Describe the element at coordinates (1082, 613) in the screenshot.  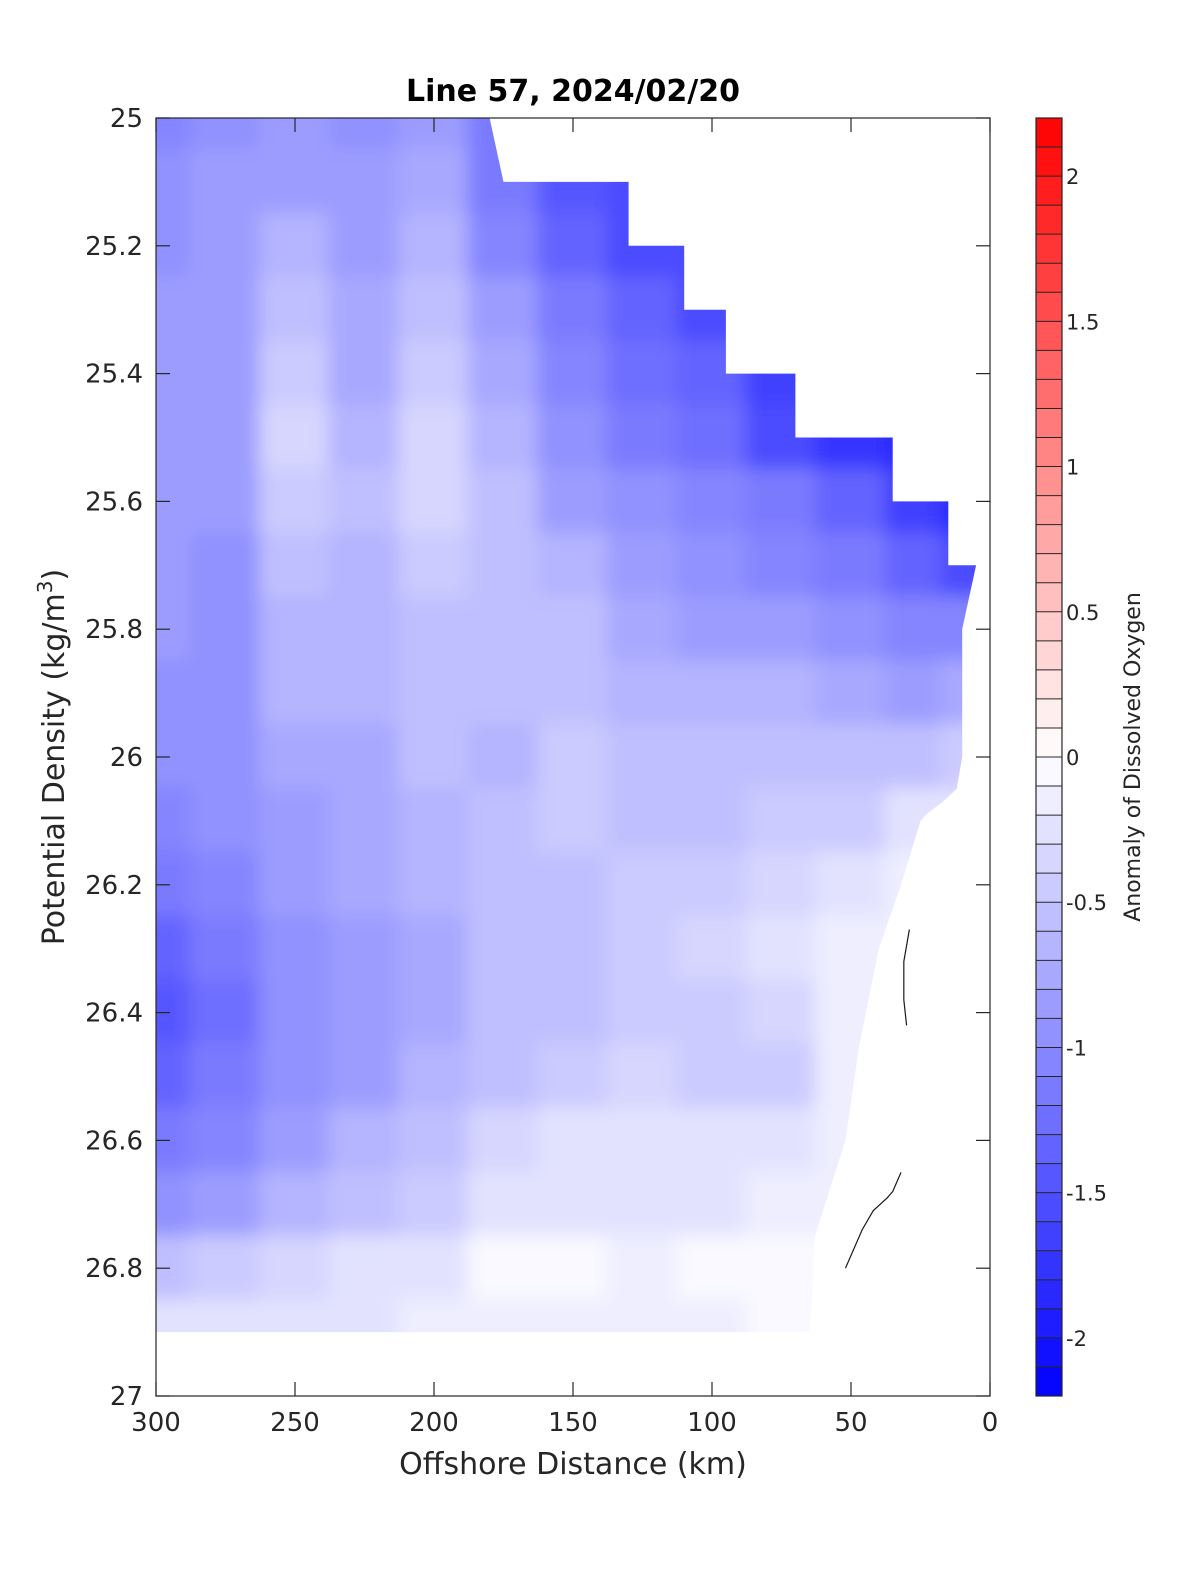
I see `colorbar-tick-label: 0.5` at that location.